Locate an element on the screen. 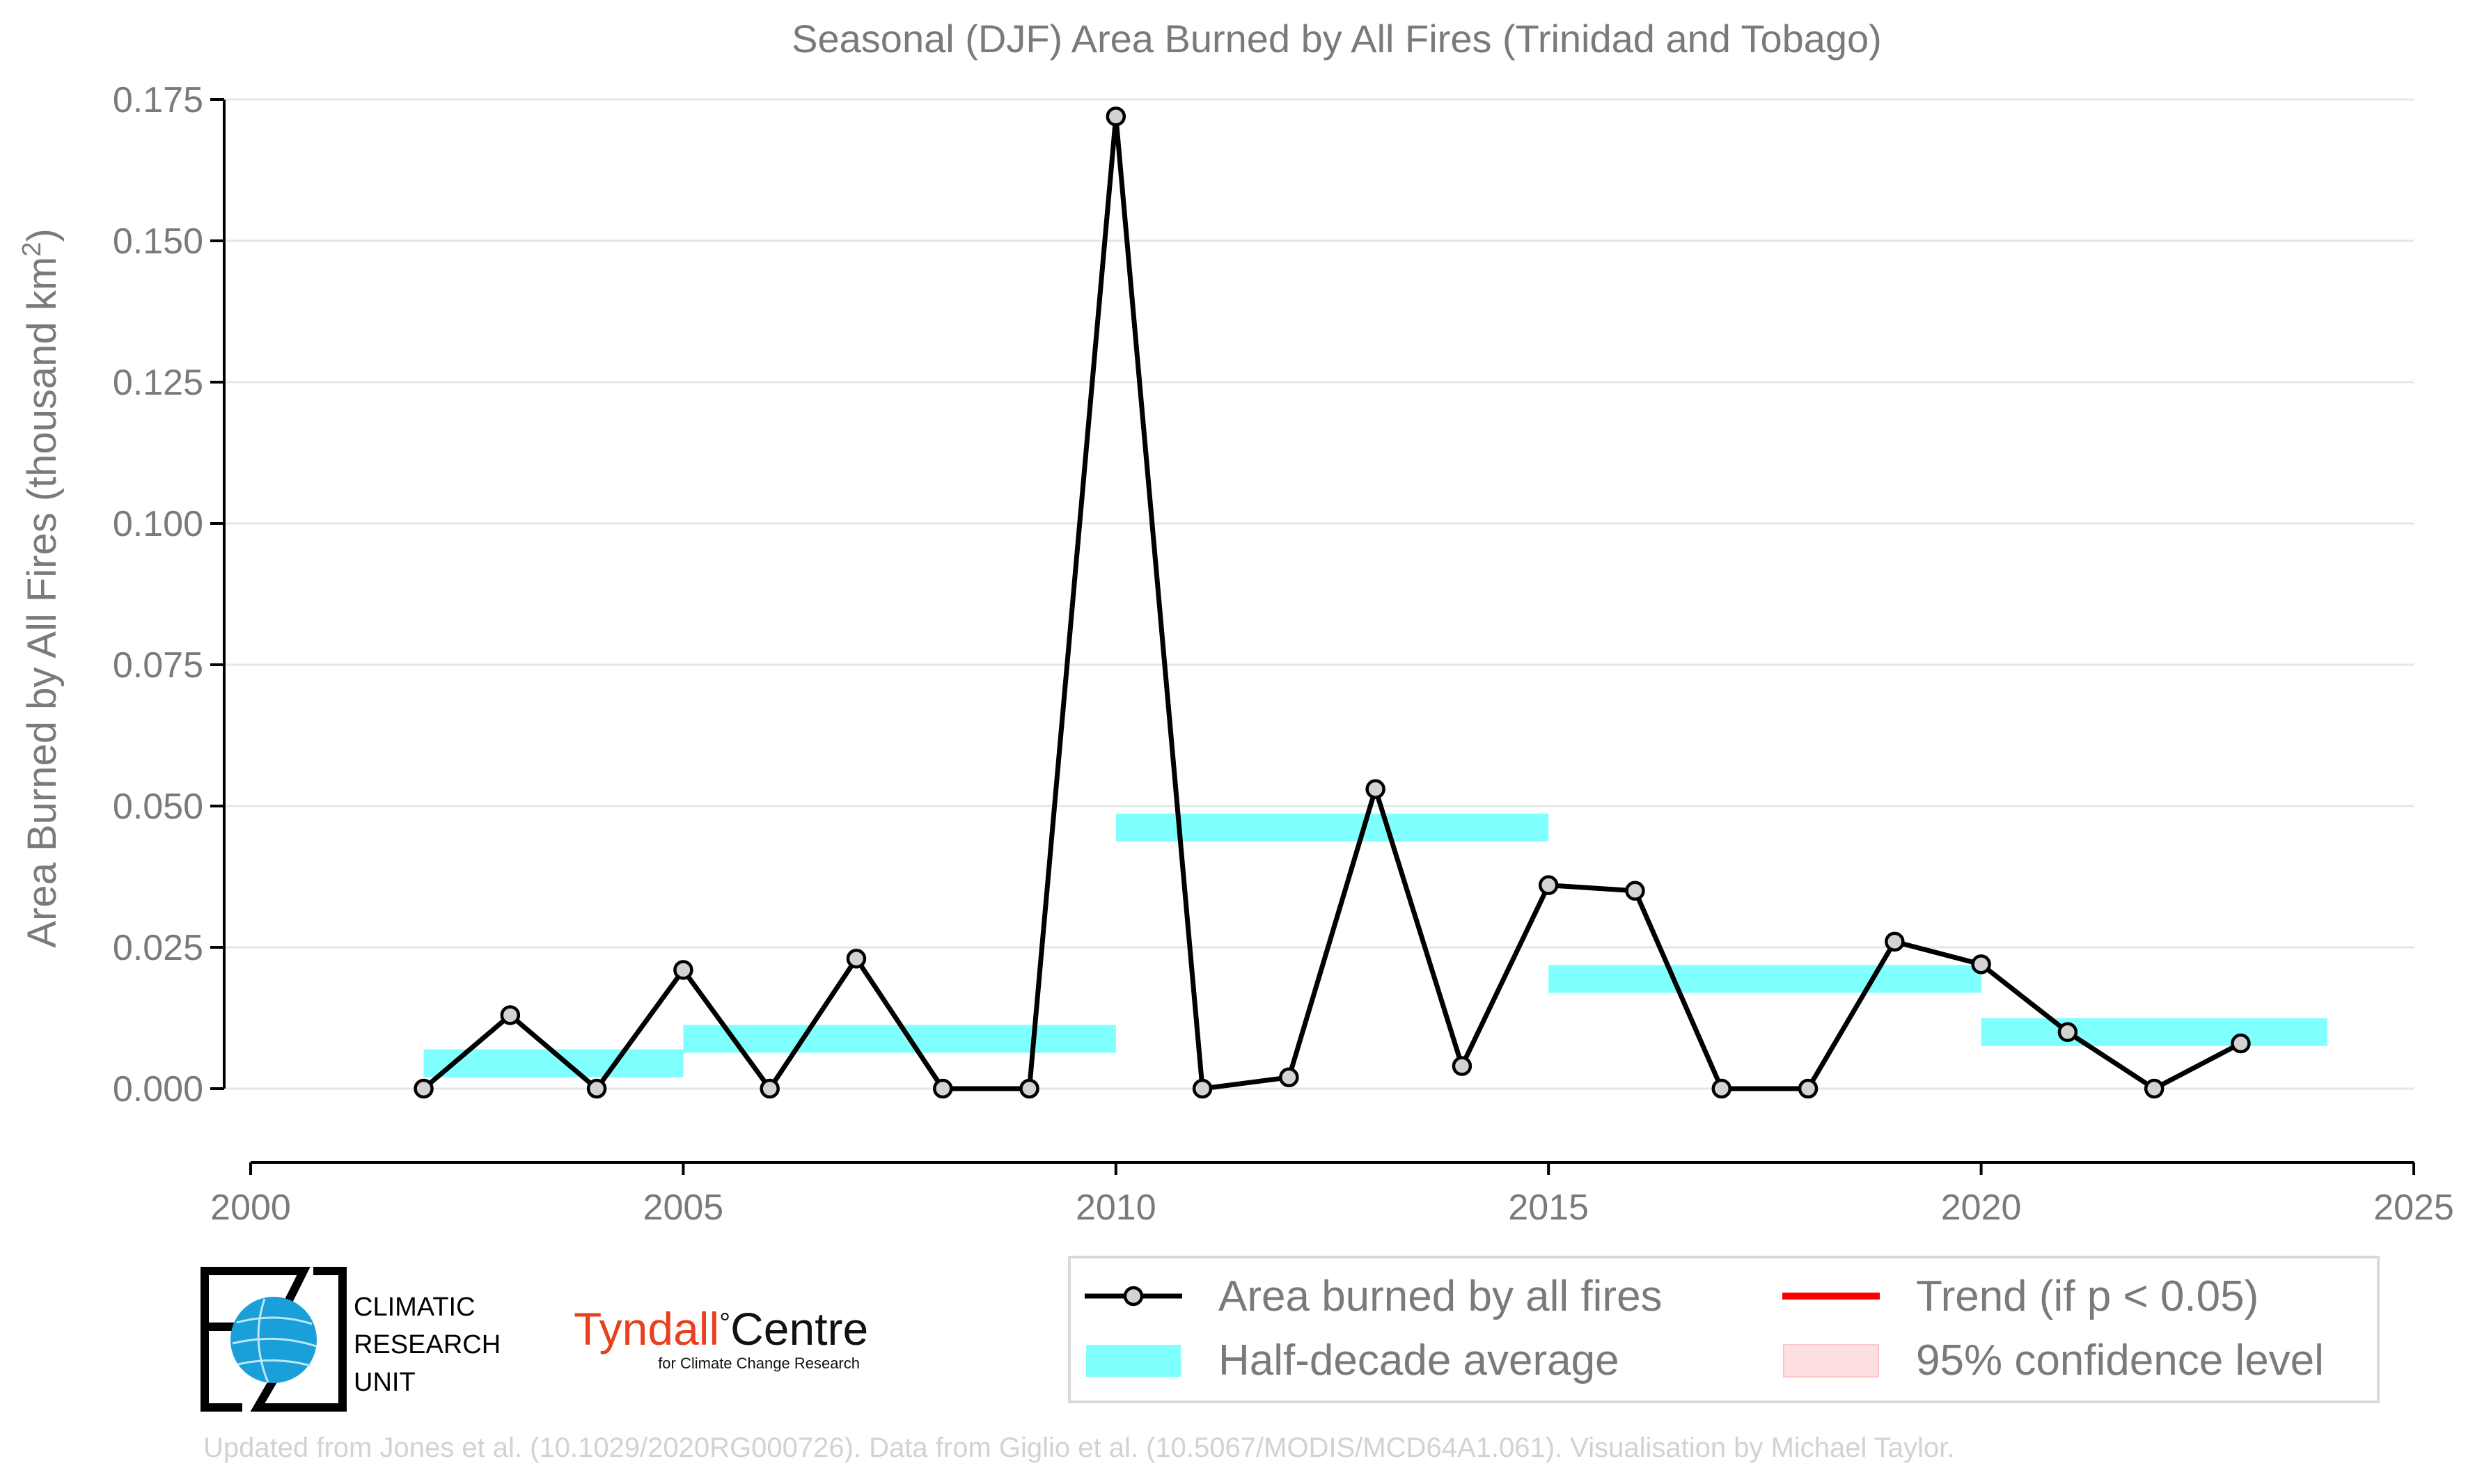  cru-logo-line-2: RESEARCH is located at coordinates (427, 1344).